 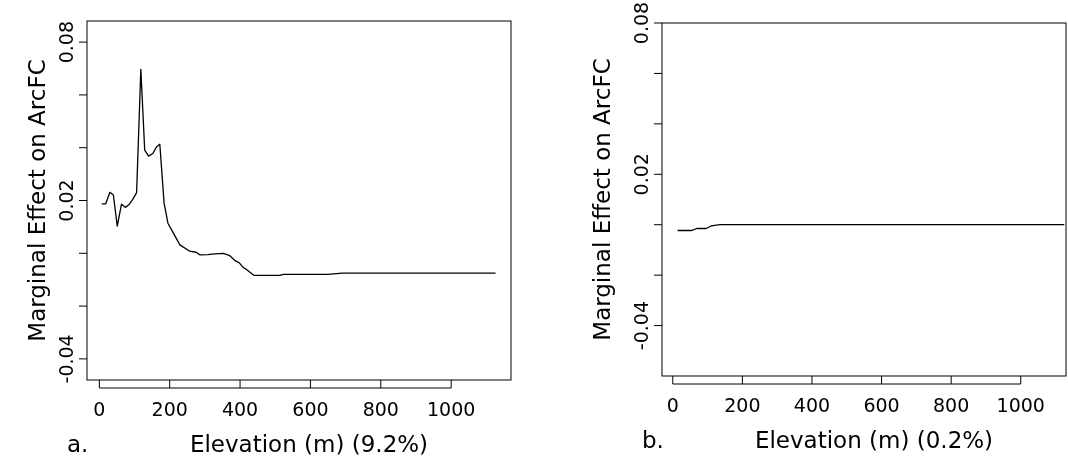 I want to click on text: b., so click(x=653, y=440).